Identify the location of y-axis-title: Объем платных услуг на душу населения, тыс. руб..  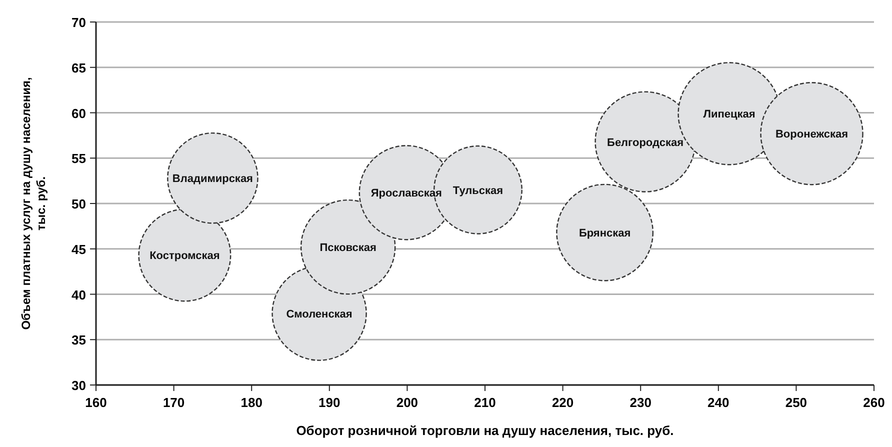
(33, 203).